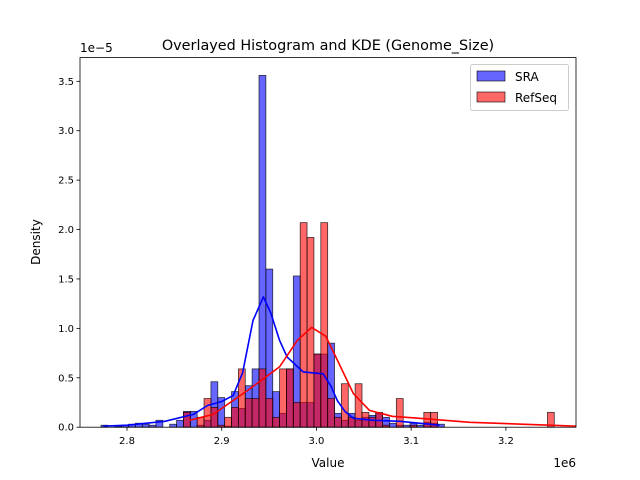 The height and width of the screenshot is (480, 640). Describe the element at coordinates (411, 441) in the screenshot. I see `x-tick-label: 3.1` at that location.